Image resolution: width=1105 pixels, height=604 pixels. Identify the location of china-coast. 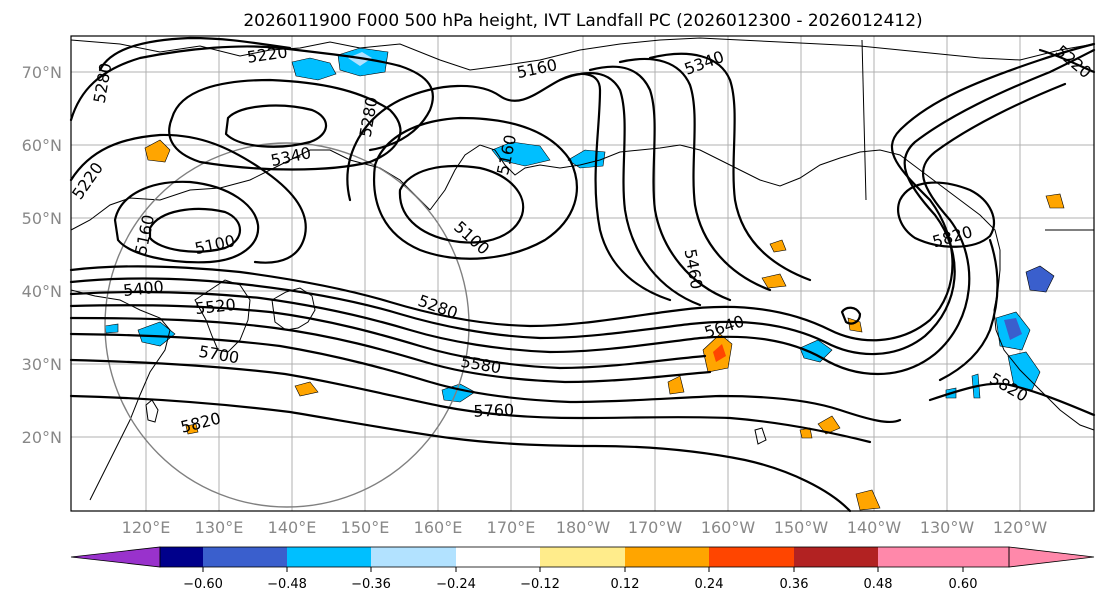
(120, 395).